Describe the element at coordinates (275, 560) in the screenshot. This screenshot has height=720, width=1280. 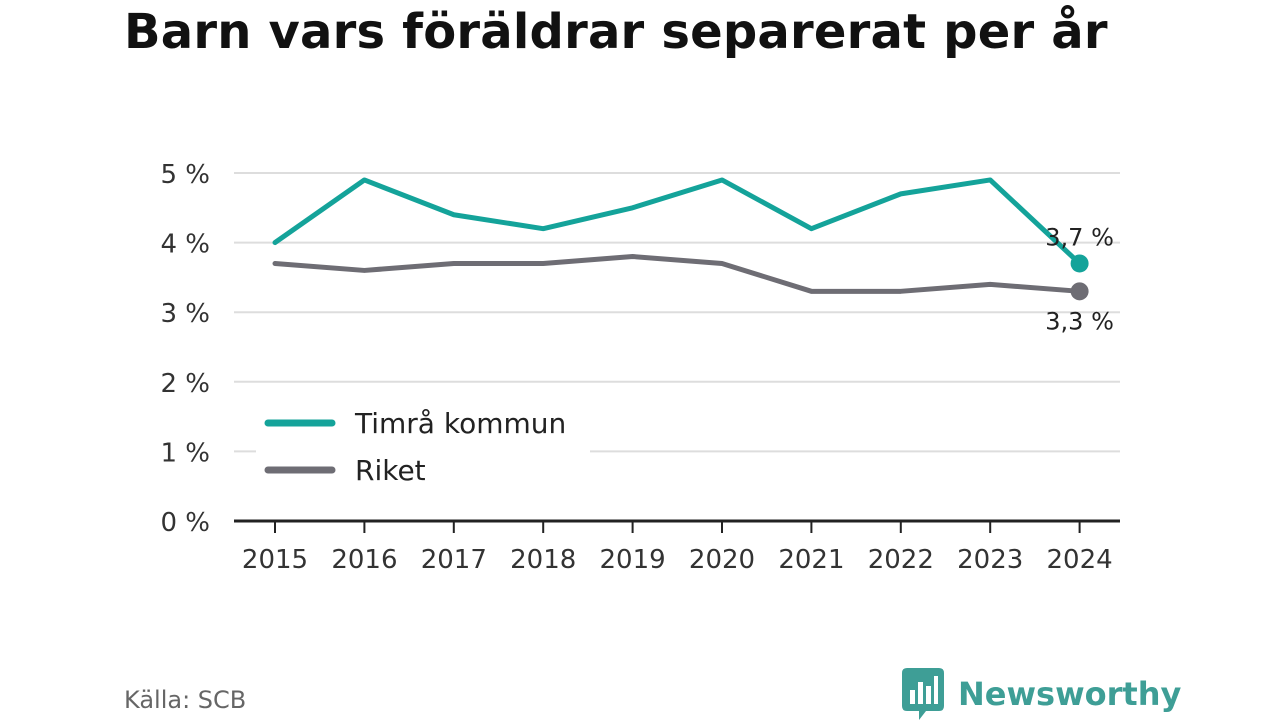
I see `x-tick-label: 2015` at that location.